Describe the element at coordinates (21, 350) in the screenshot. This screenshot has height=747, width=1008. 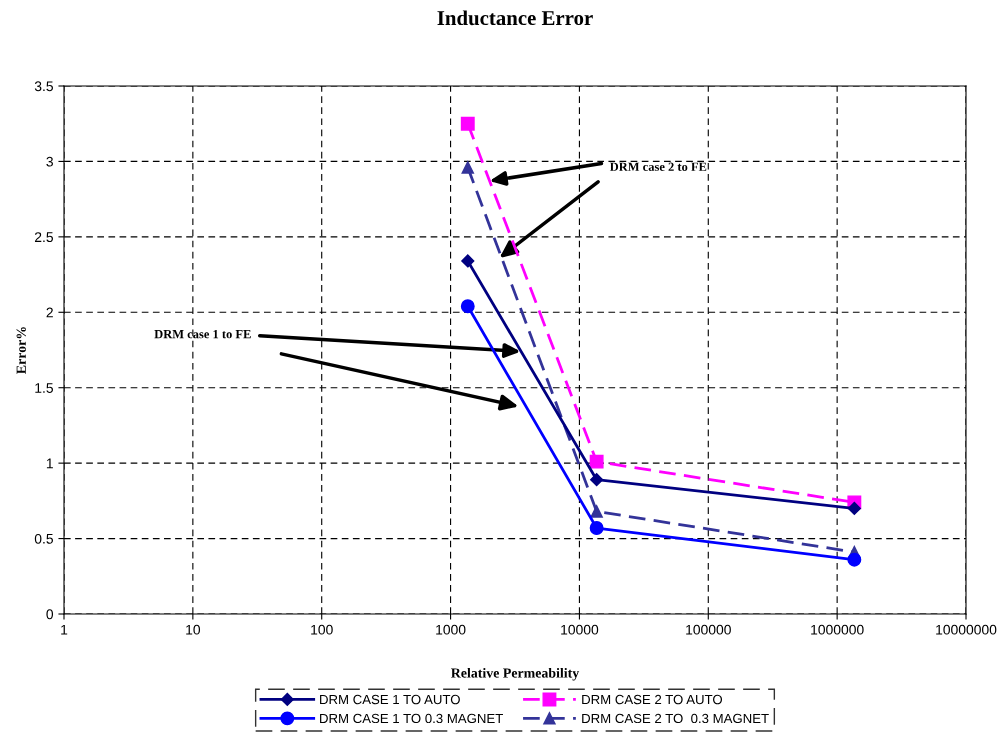
I see `y-axis-title: Error%` at that location.